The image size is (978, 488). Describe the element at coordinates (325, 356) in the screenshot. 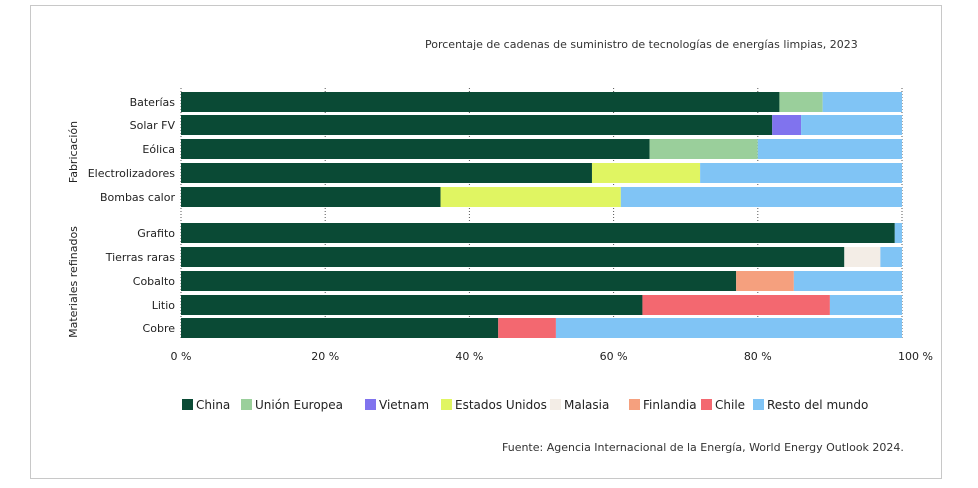

I see `x-tick-label: 20 %` at that location.